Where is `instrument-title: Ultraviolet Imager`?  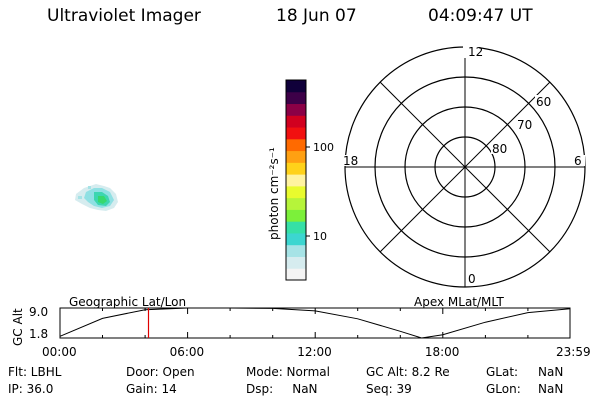 instrument-title: Ultraviolet Imager is located at coordinates (124, 16).